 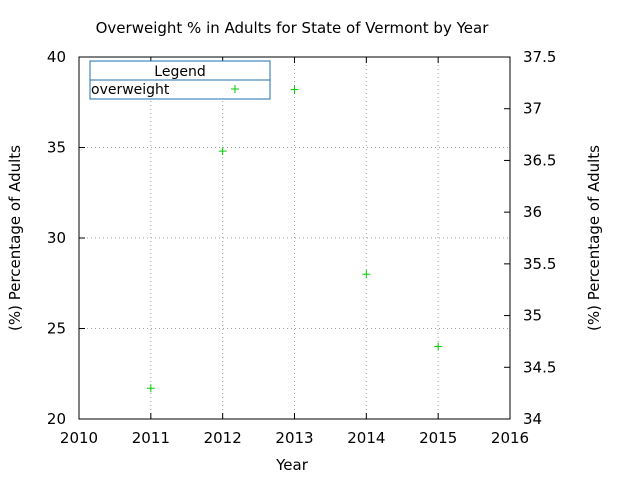 I want to click on y2-tick-label: 37, so click(x=532, y=109).